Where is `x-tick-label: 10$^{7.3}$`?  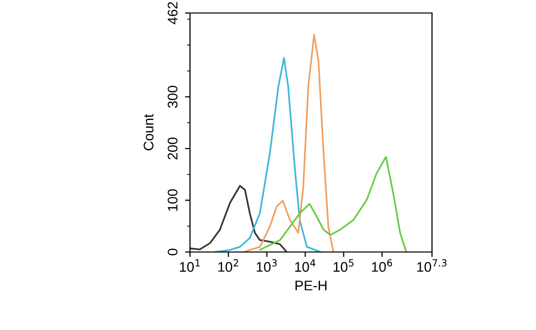 x-tick-label: 10$^{7.3}$ is located at coordinates (431, 265).